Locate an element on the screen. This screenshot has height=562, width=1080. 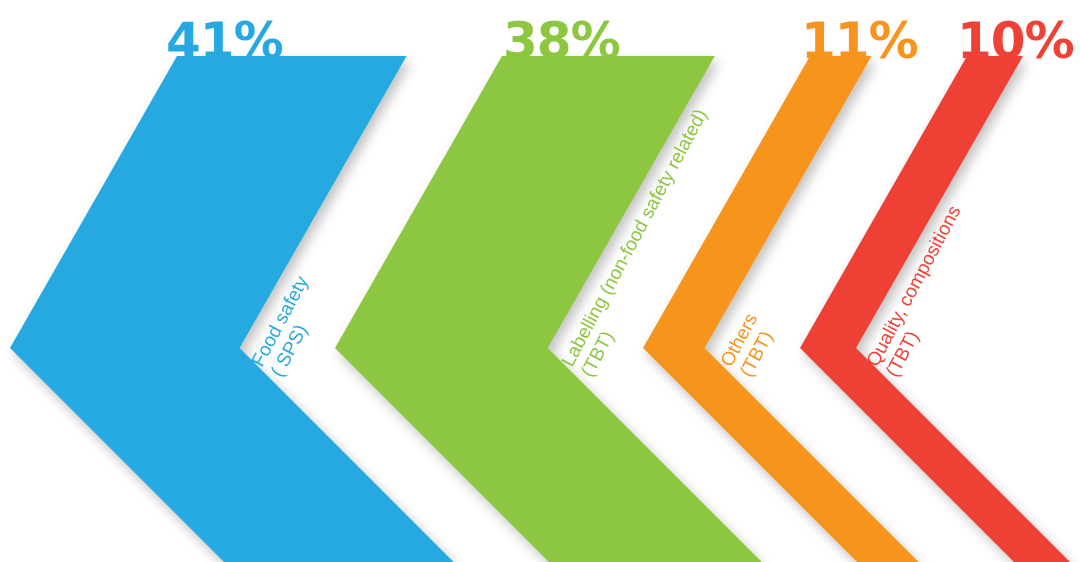
percent-labels: 41% 38% 11% 10% is located at coordinates (620, 41).